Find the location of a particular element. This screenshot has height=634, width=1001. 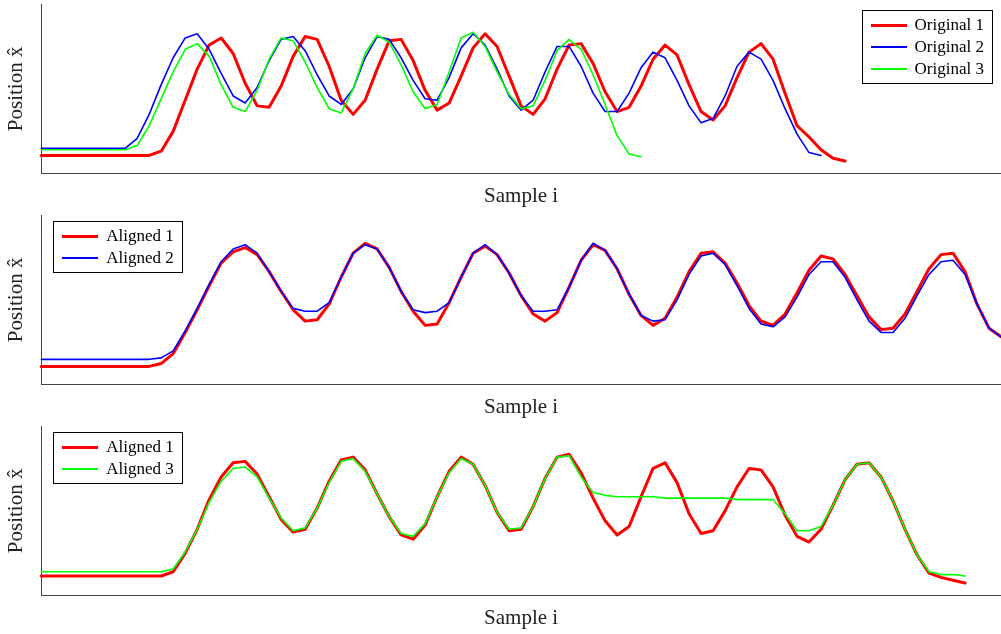

legend-label: Aligned 3 is located at coordinates (140, 469).